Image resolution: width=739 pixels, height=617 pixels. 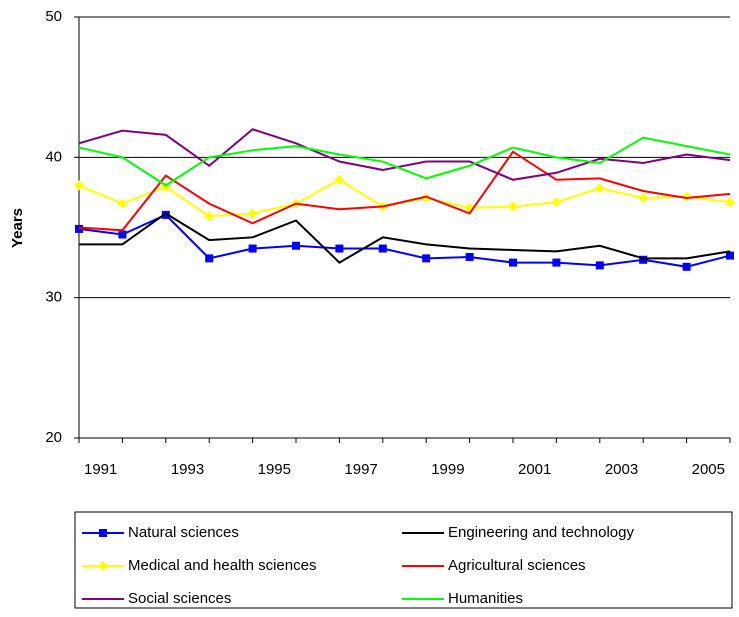 I want to click on legend-label: Engineering and technology, so click(x=541, y=532).